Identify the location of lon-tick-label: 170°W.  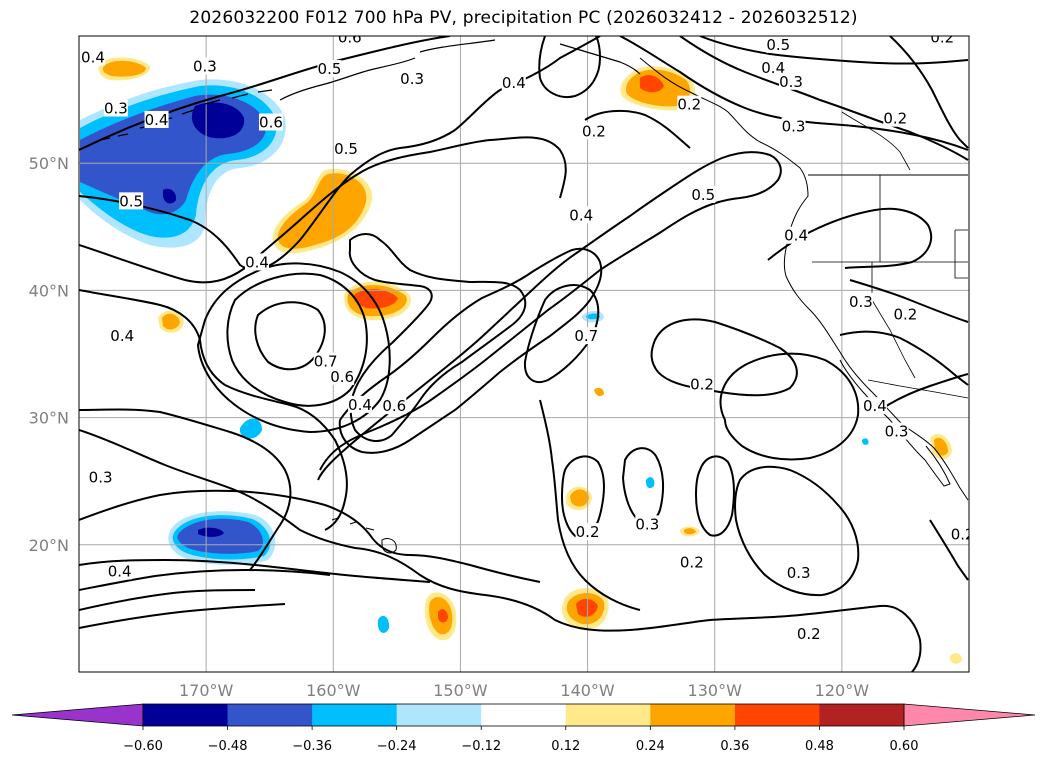
(206, 690).